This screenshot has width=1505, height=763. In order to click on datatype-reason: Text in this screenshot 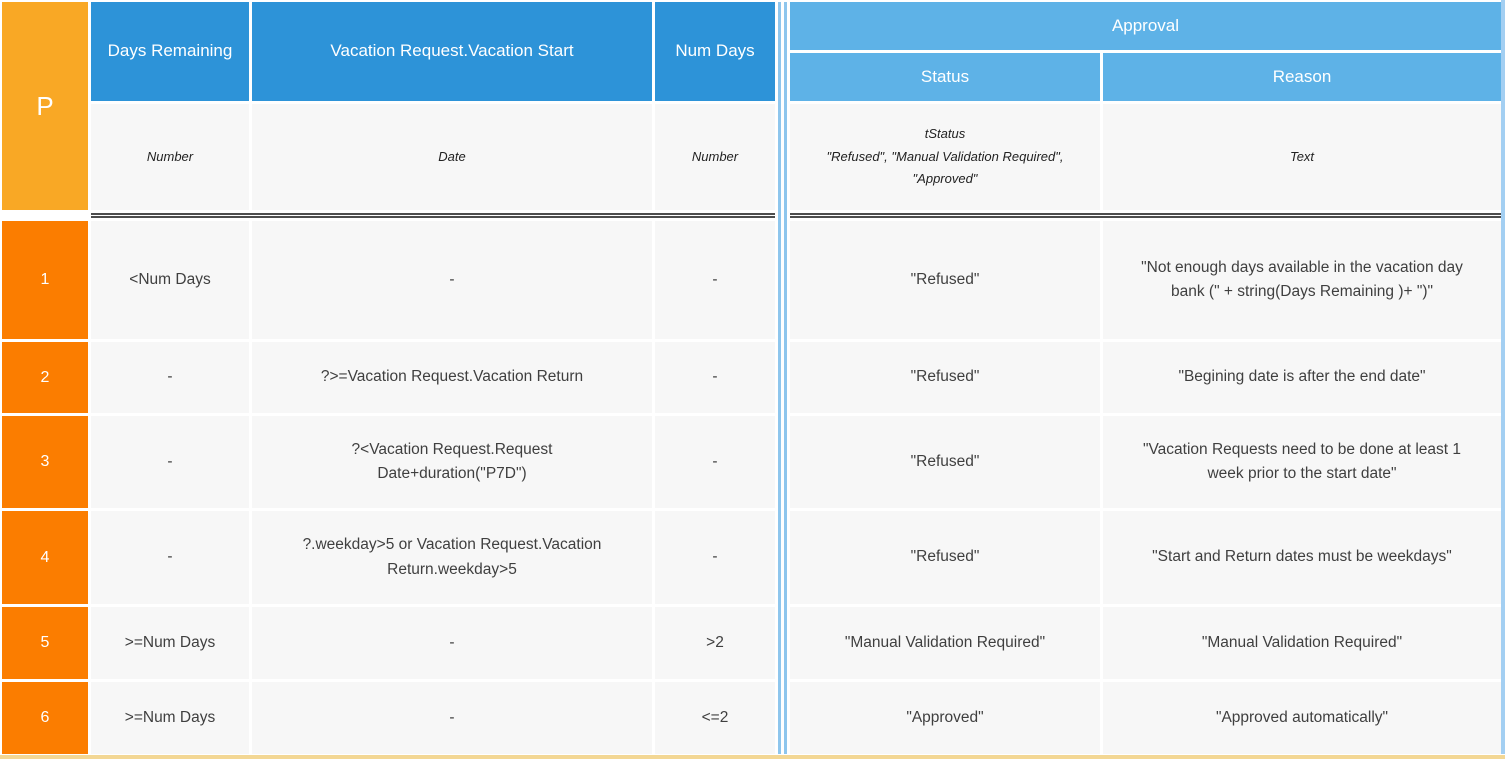, I will do `click(1302, 157)`.